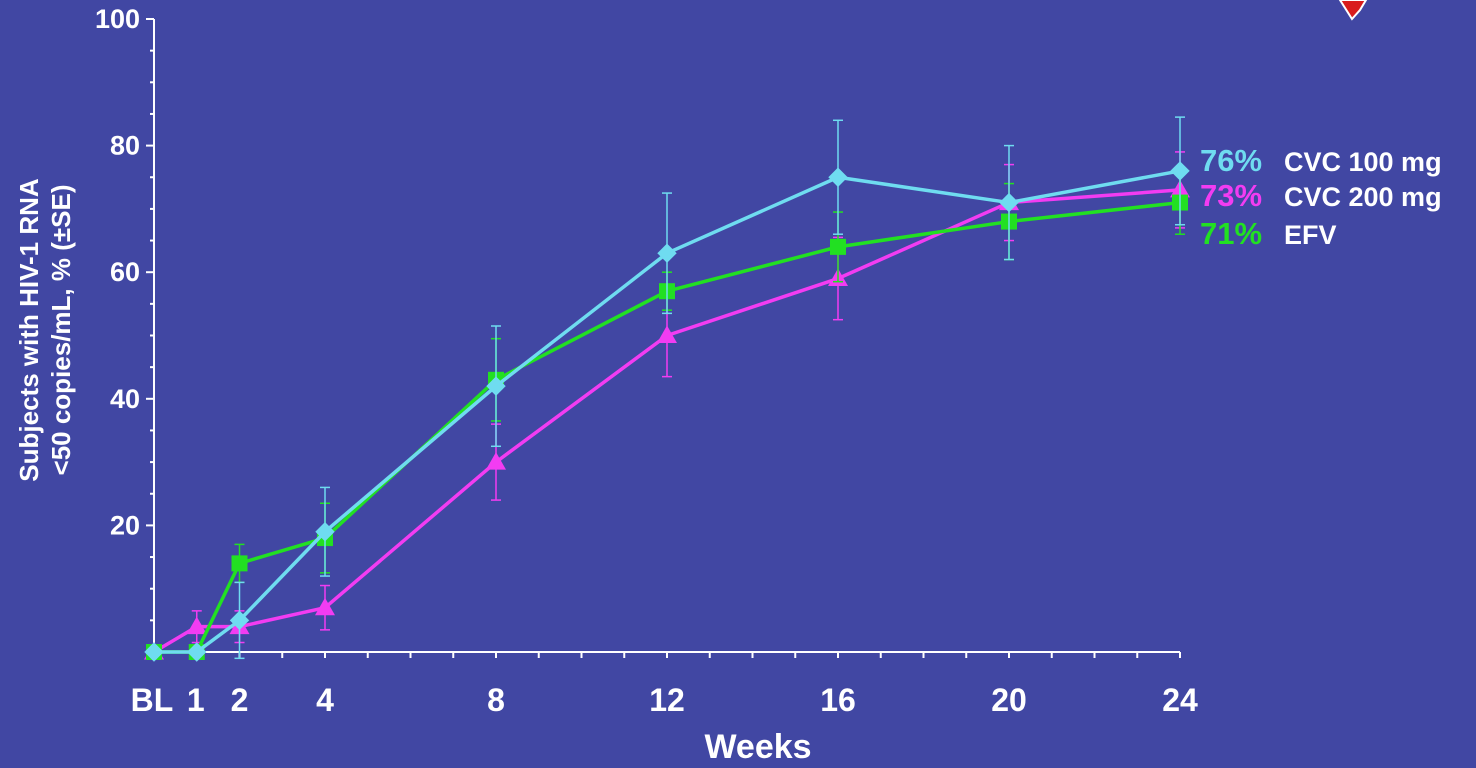 This screenshot has height=768, width=1476. Describe the element at coordinates (125, 525) in the screenshot. I see `y-tick-label: 20` at that location.